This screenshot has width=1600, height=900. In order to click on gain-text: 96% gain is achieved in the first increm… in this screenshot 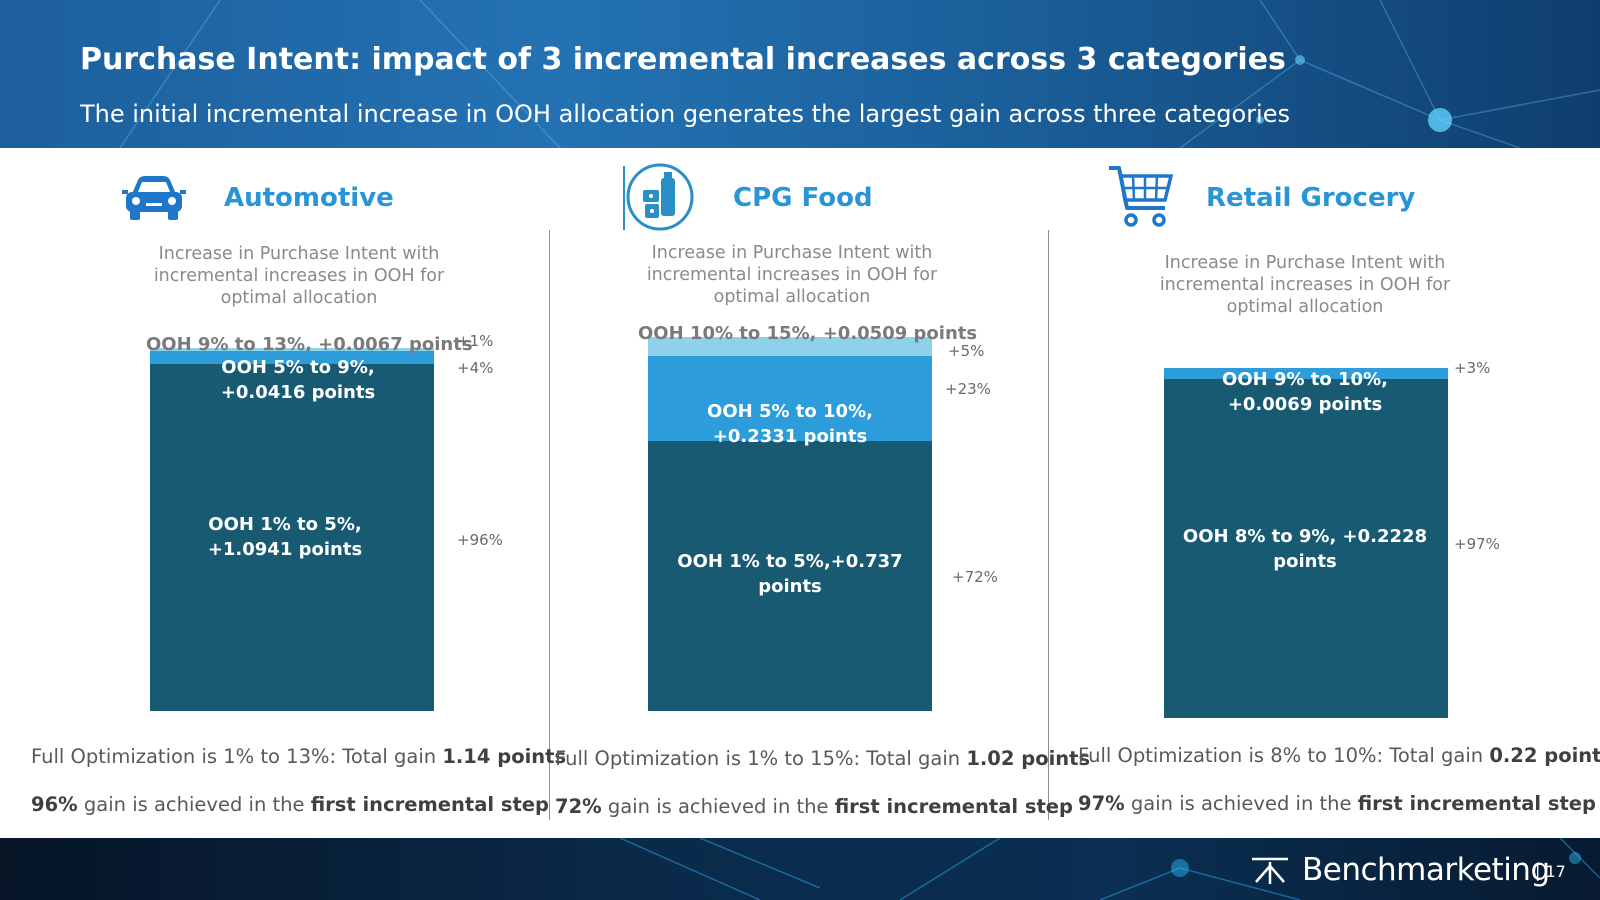, I will do `click(290, 804)`.